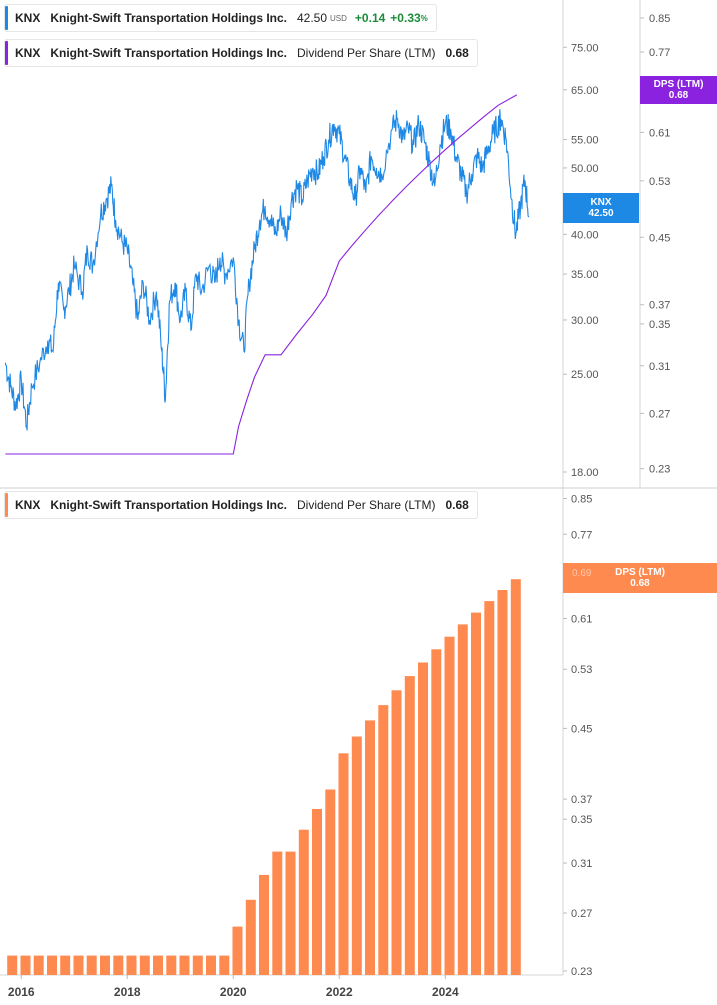 This screenshot has height=1005, width=717. Describe the element at coordinates (585, 275) in the screenshot. I see `price-tick-label: 35.00` at that location.